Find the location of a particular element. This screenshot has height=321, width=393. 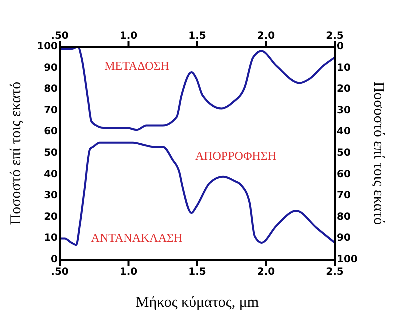

y-tick-label: 40 is located at coordinates (51, 174).